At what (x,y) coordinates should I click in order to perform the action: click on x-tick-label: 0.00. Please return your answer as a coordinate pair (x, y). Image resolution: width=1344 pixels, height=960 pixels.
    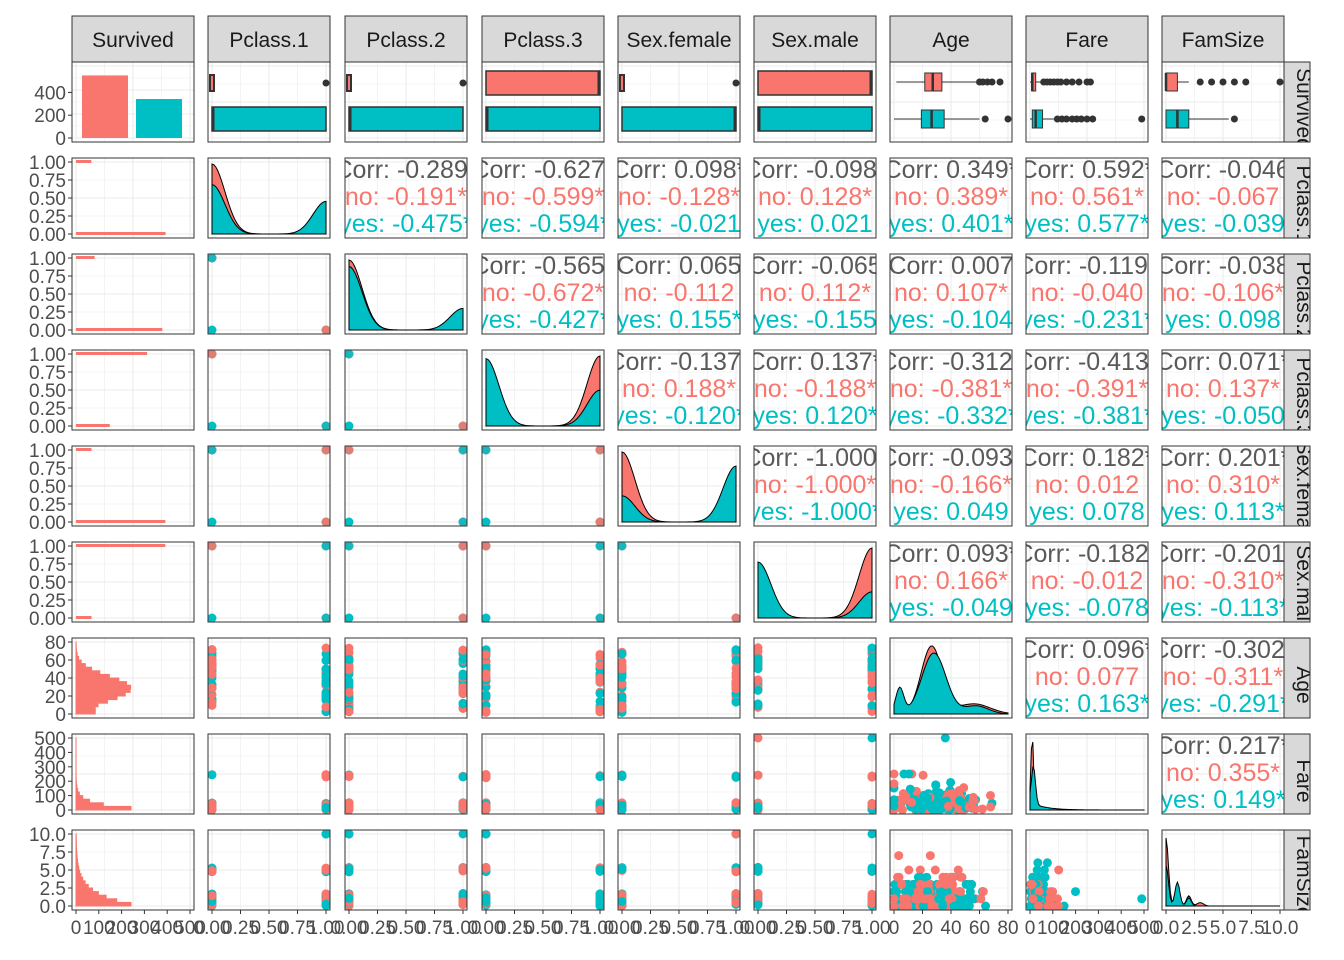
    Looking at the image, I should click on (622, 928).